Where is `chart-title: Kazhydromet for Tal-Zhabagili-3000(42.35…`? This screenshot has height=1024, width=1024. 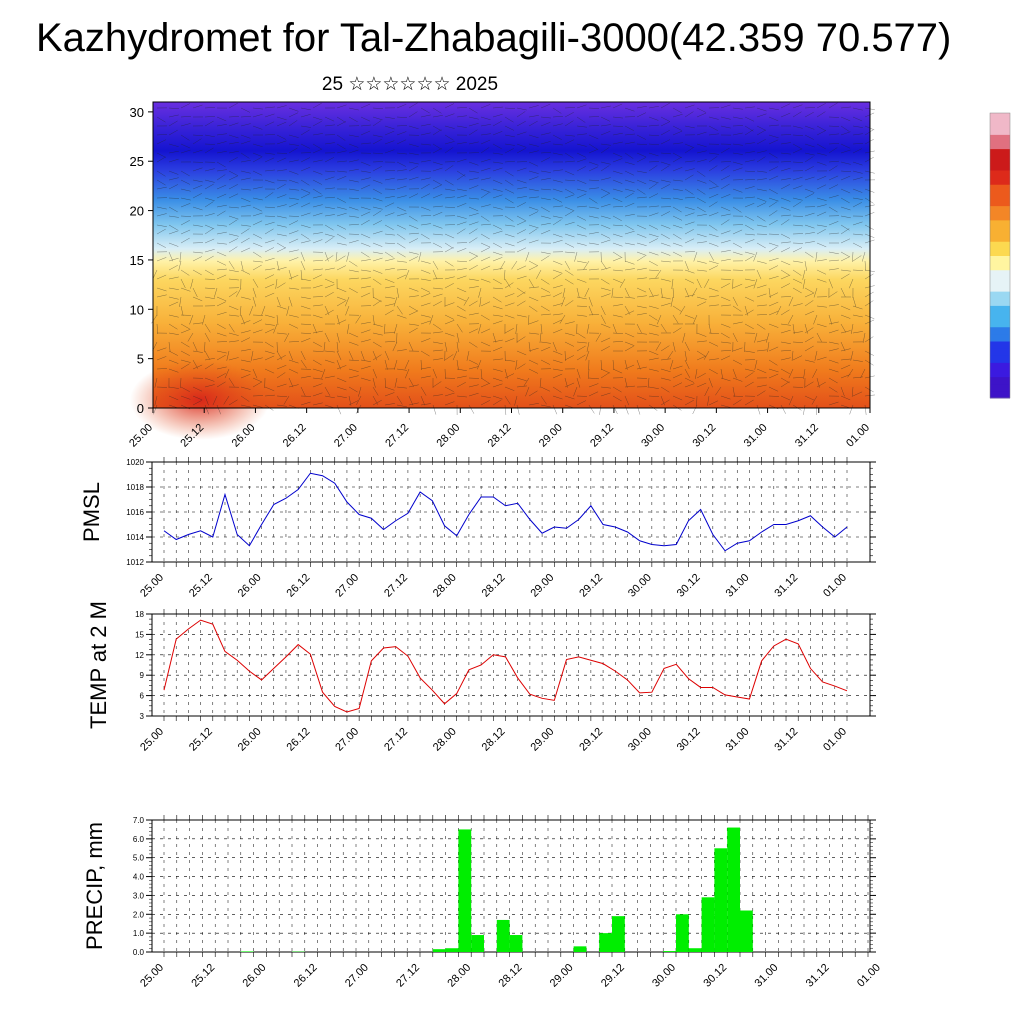
chart-title: Kazhydromet for Tal-Zhabagili-3000(42.35… is located at coordinates (494, 38).